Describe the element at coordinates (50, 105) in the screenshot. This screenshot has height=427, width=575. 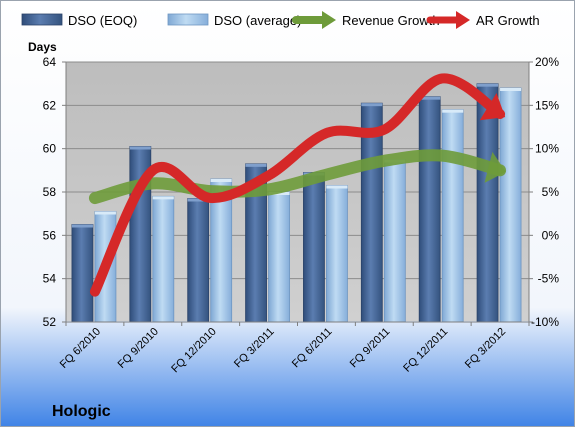
I see `y-tick-label: 62` at that location.